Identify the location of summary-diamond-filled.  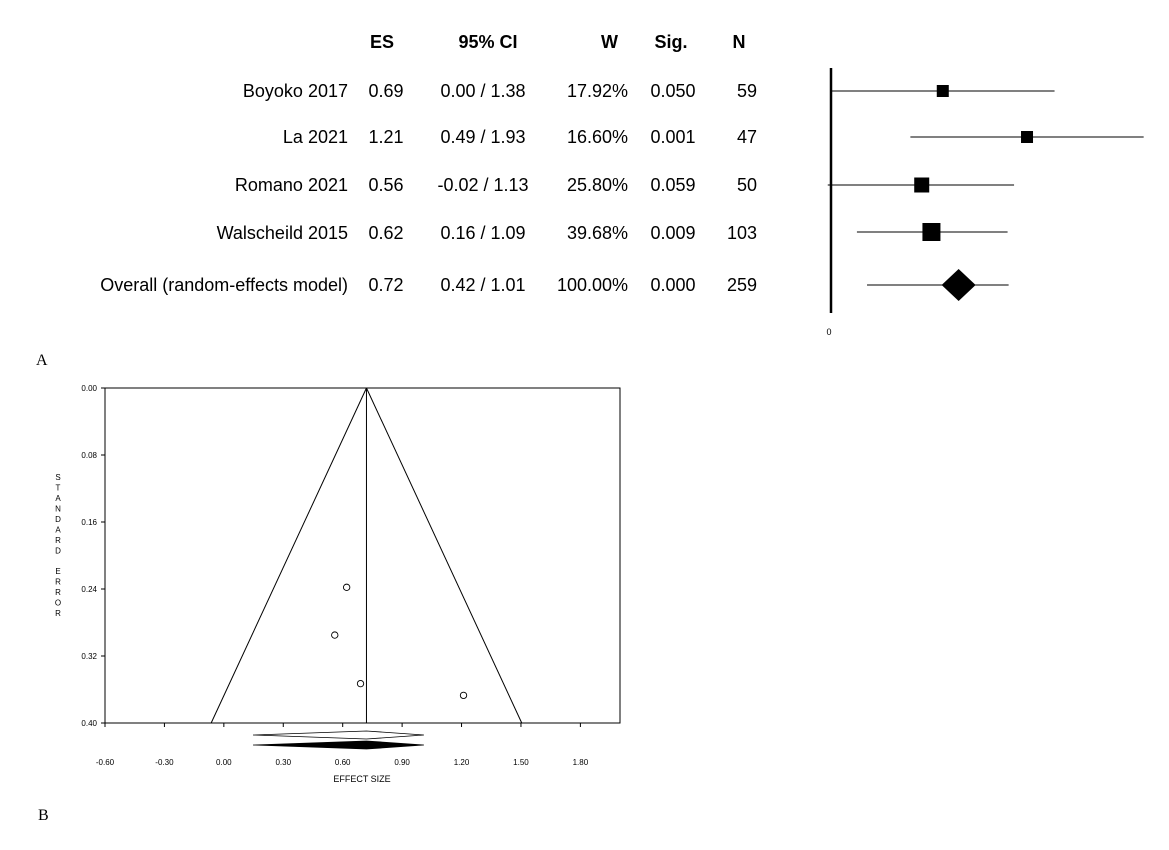
(338, 745).